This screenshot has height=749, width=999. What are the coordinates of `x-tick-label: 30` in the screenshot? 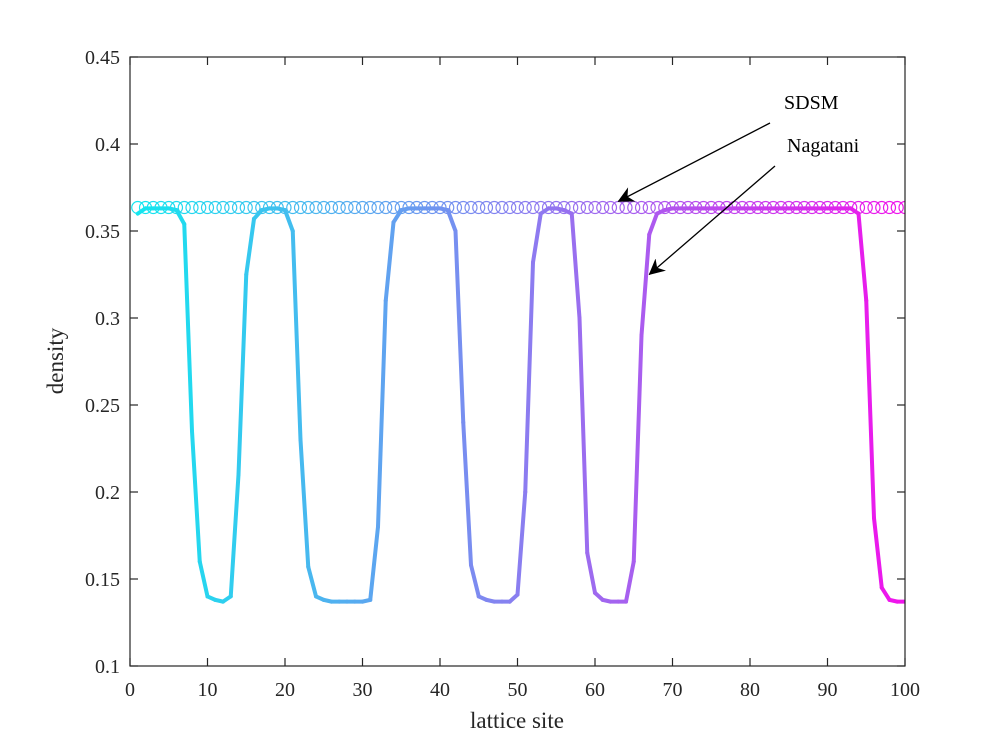 It's located at (363, 690).